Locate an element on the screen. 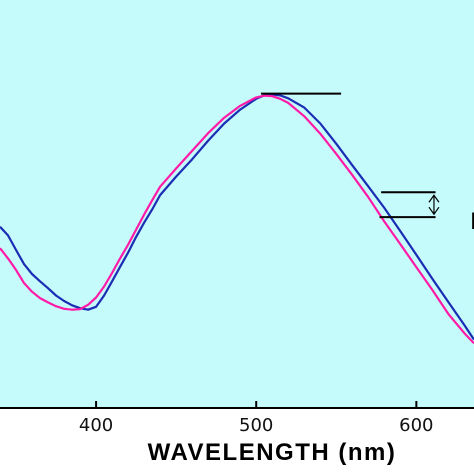  double-arrow-icon is located at coordinates (434, 205).